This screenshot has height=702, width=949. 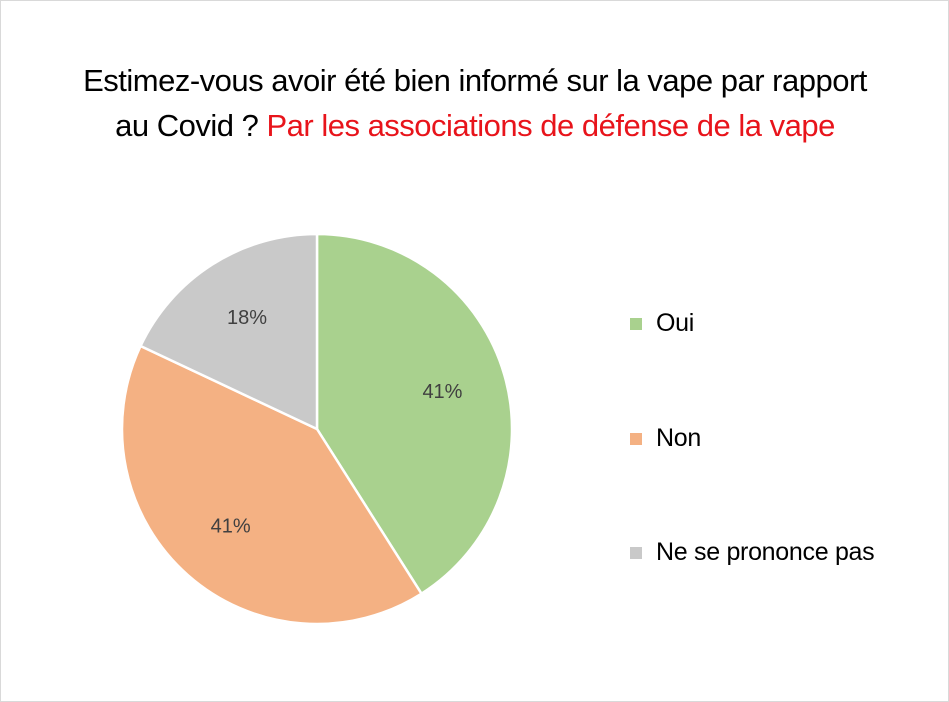 I want to click on pie-slice-non, so click(x=271, y=485).